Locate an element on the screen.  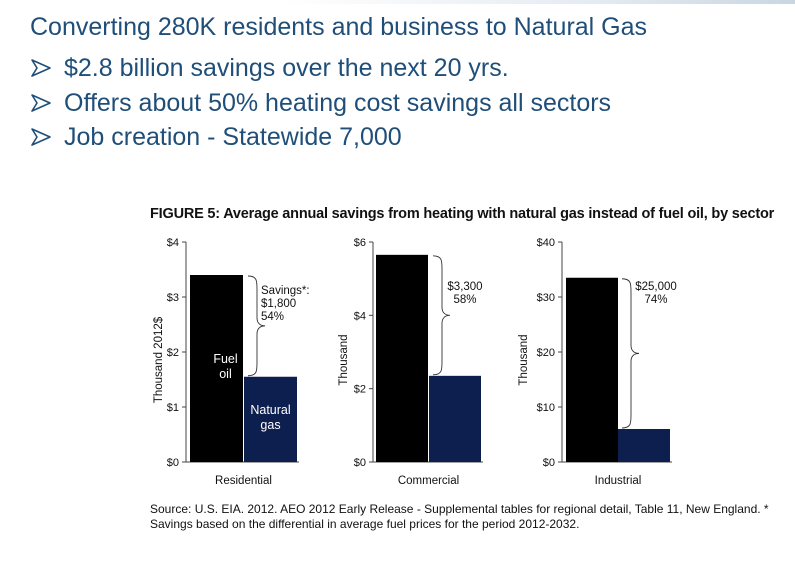
bullet-item: Job creation - Statewide 7,000 is located at coordinates (320, 137).